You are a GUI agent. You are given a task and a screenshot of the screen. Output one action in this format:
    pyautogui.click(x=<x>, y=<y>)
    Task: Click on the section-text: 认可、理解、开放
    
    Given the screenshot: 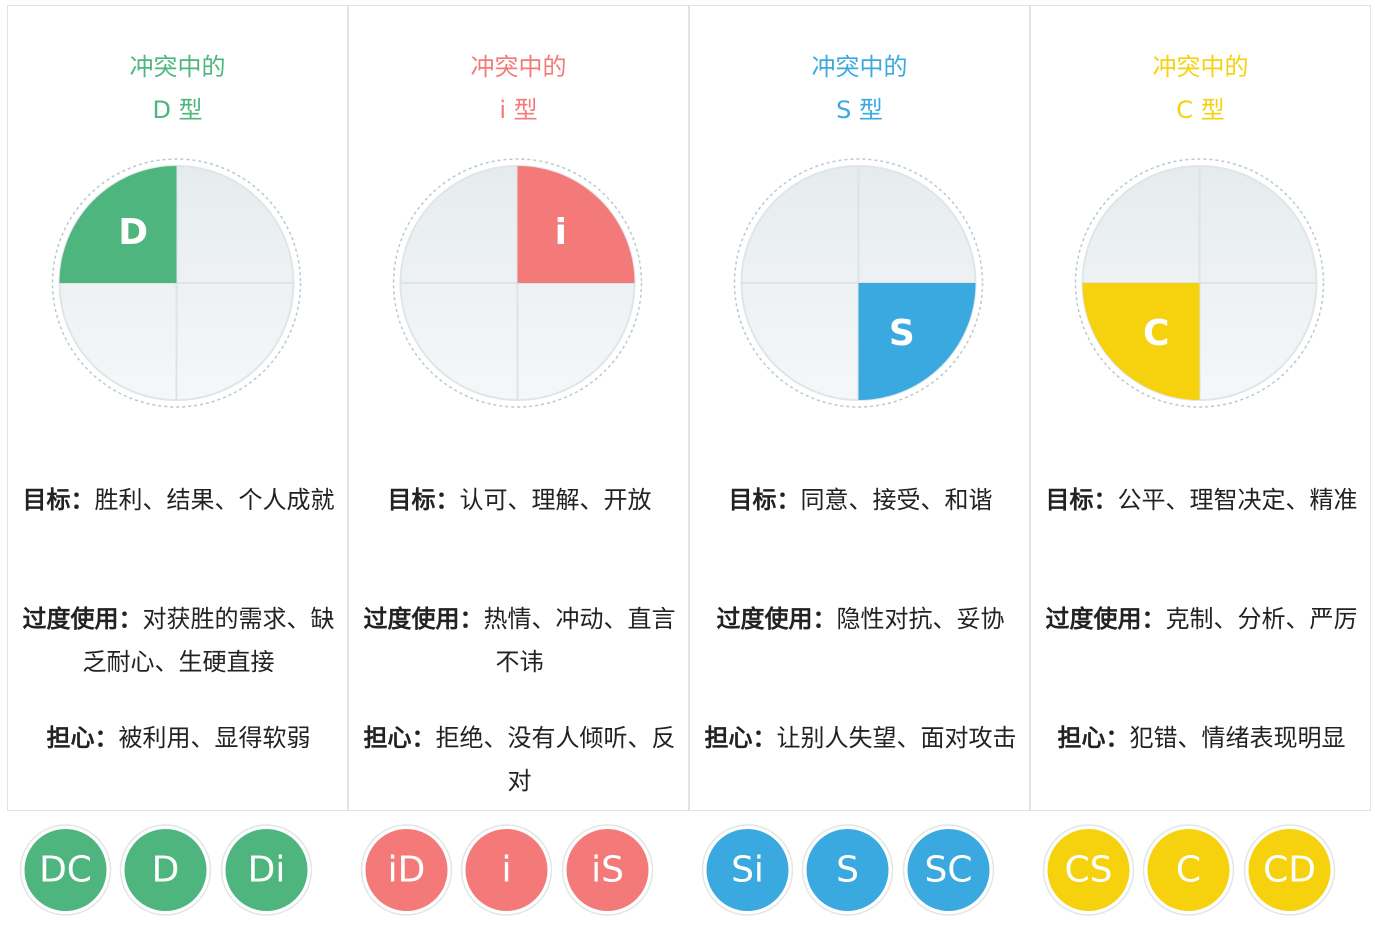 What is the action you would take?
    pyautogui.click(x=555, y=500)
    